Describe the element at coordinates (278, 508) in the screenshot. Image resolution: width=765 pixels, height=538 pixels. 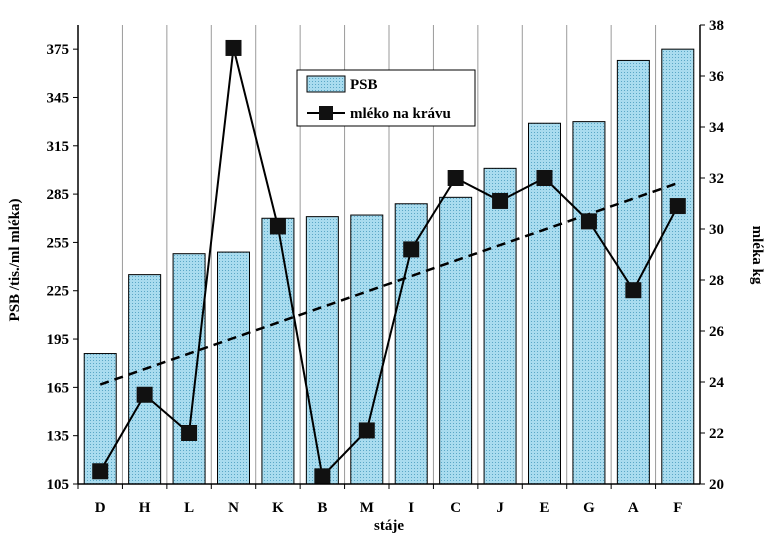
I see `x-tick-label: K` at that location.